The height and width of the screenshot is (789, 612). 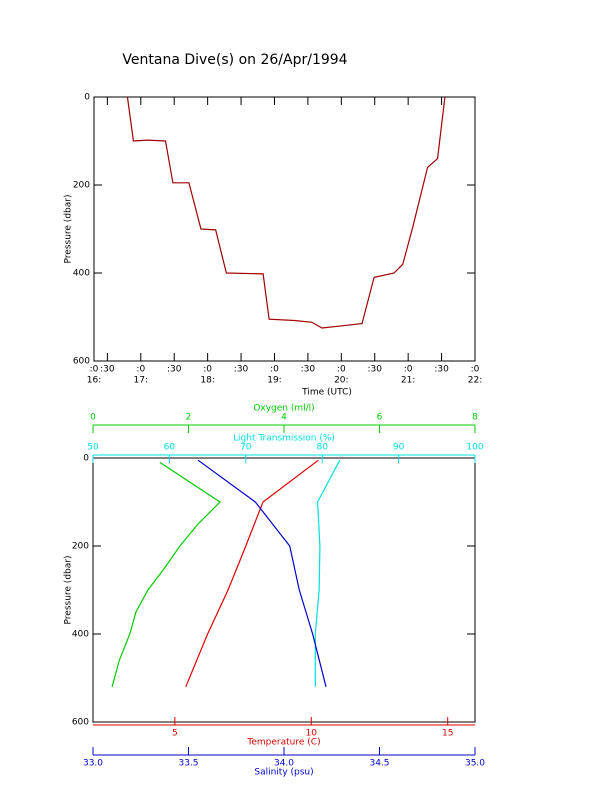 What do you see at coordinates (188, 764) in the screenshot?
I see `x-tick-label: 33.5` at bounding box center [188, 764].